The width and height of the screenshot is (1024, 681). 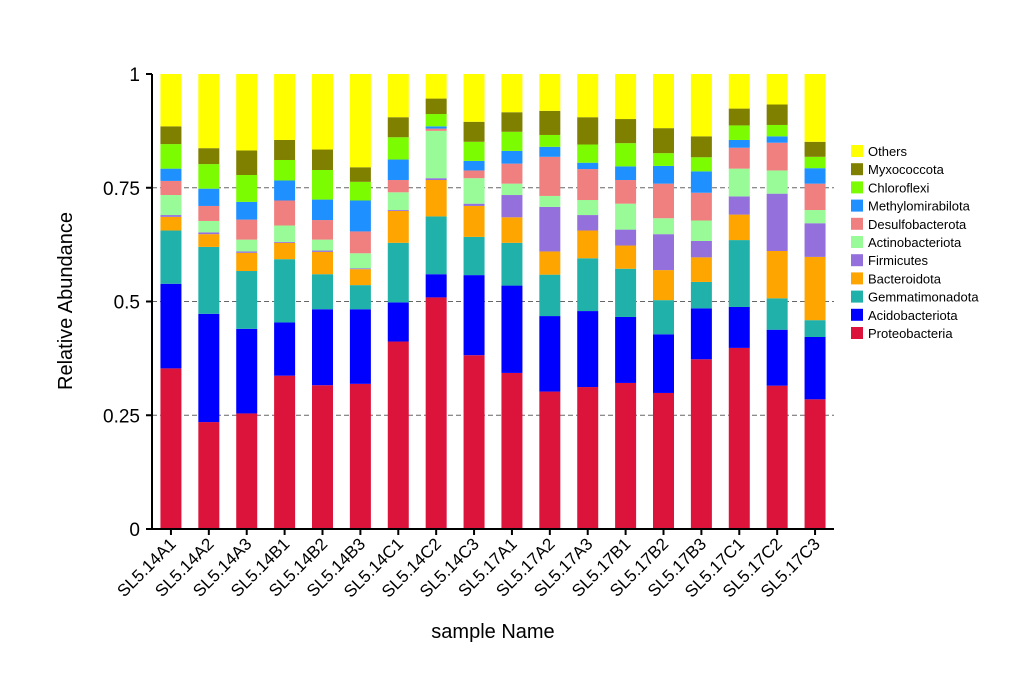 I want to click on legend-label: Desulfobacterota, so click(x=917, y=224).